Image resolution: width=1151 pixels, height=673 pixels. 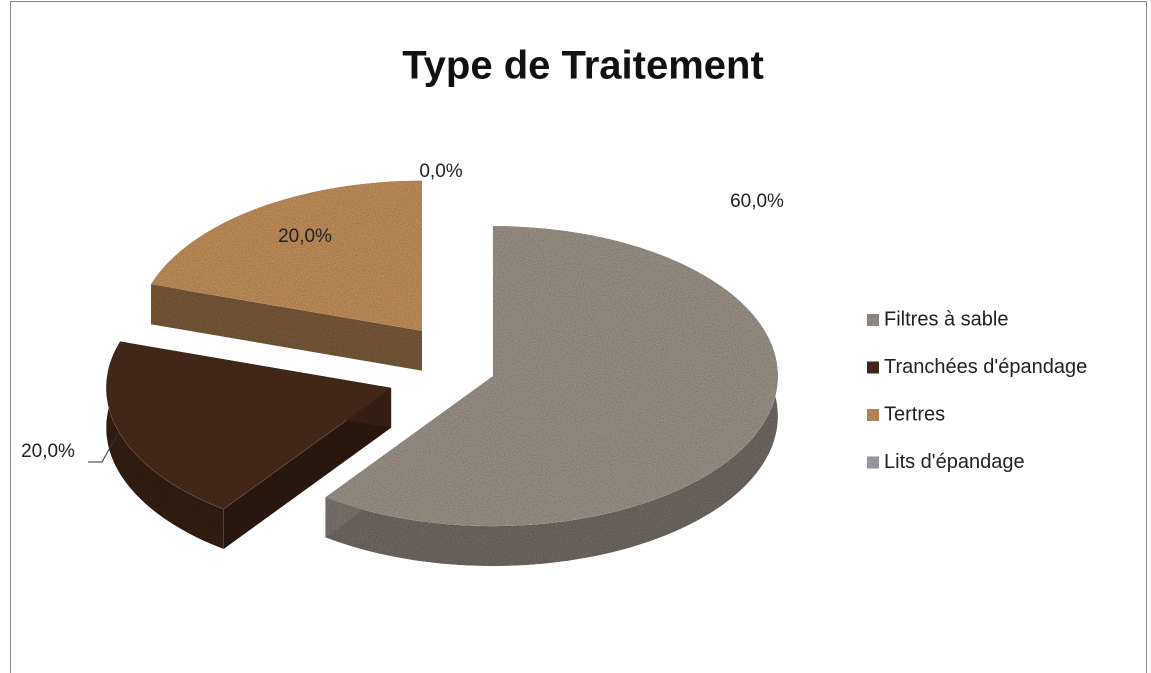 I want to click on data-label: 0,0%, so click(x=440, y=171).